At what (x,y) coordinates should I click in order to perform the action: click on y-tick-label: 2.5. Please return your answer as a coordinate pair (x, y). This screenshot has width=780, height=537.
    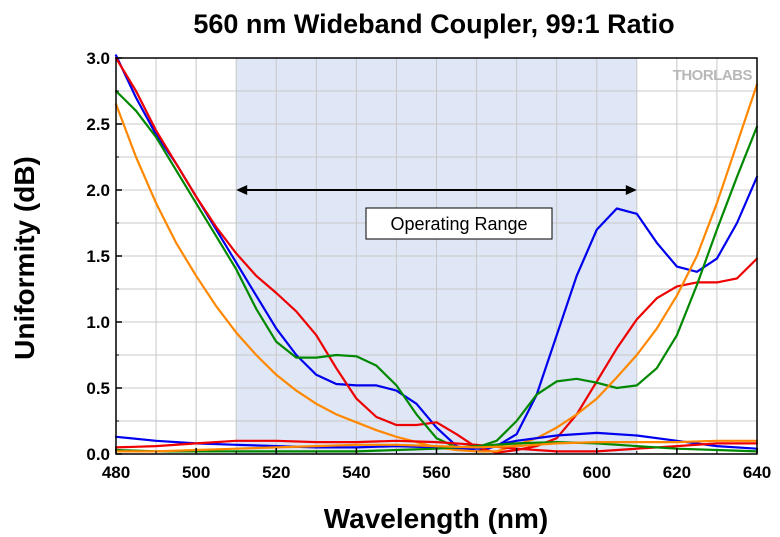
    Looking at the image, I should click on (98, 124).